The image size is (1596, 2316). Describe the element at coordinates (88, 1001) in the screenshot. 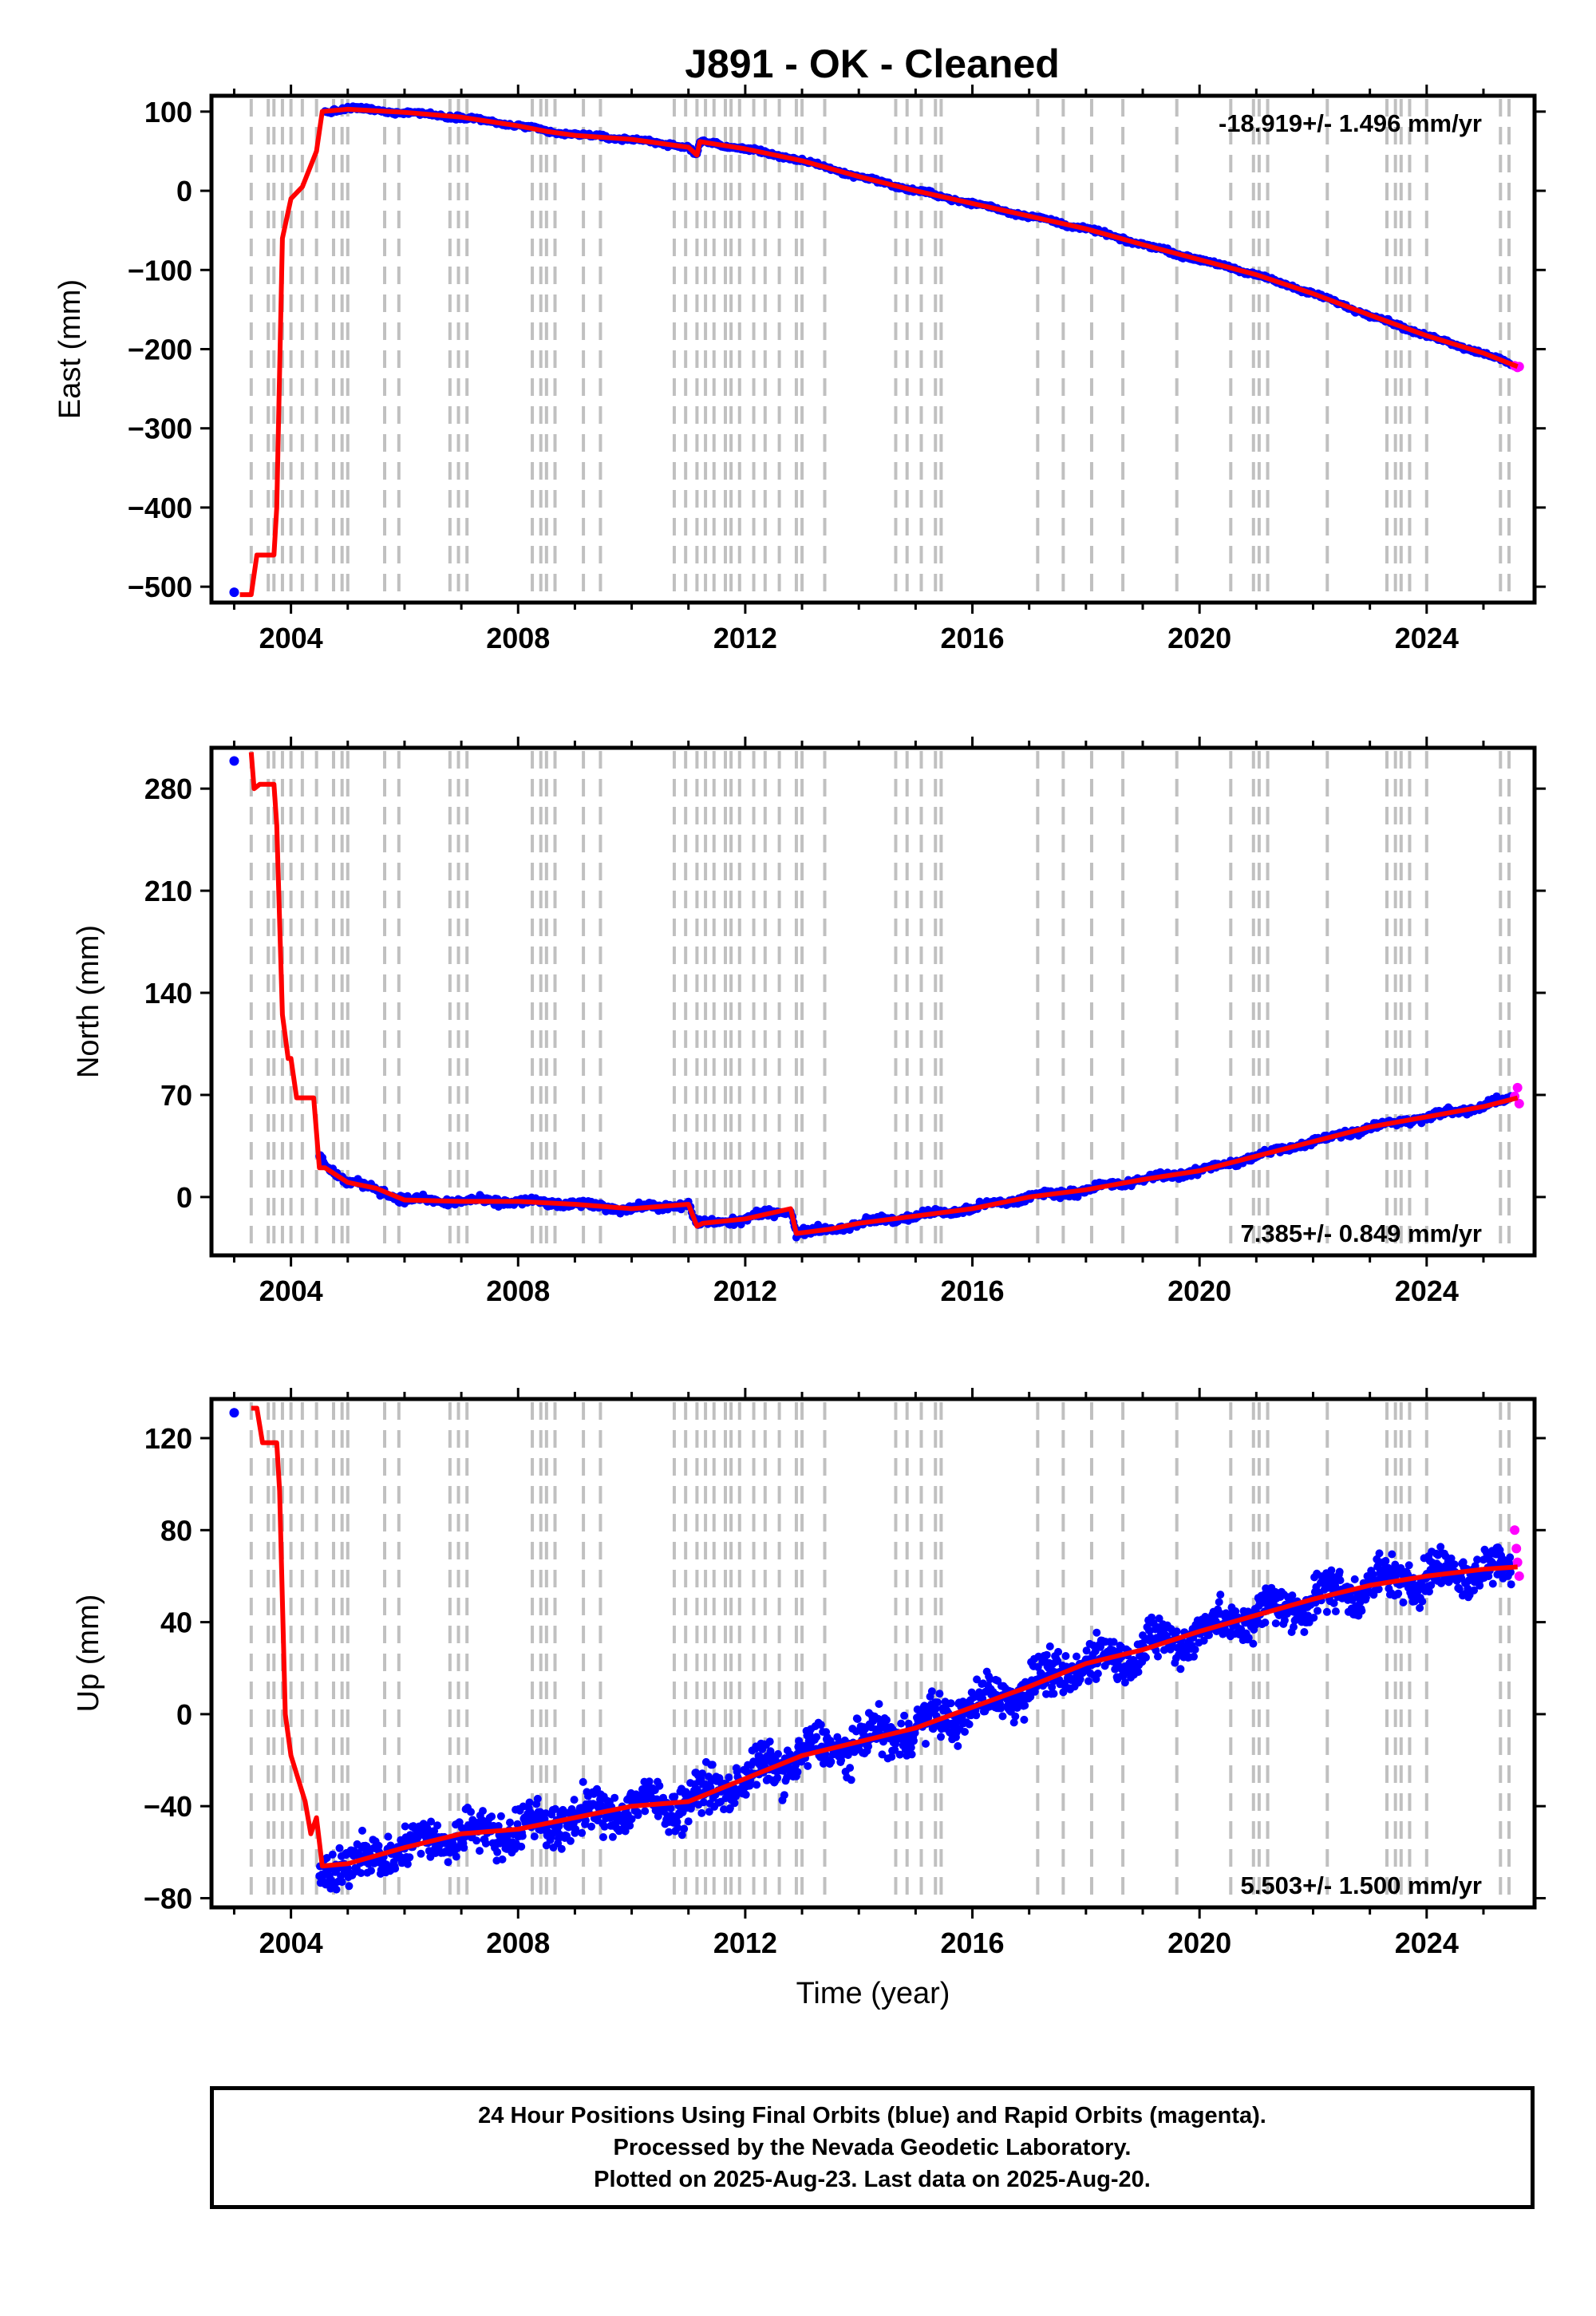

I see `north-ylabel: North (mm)` at that location.